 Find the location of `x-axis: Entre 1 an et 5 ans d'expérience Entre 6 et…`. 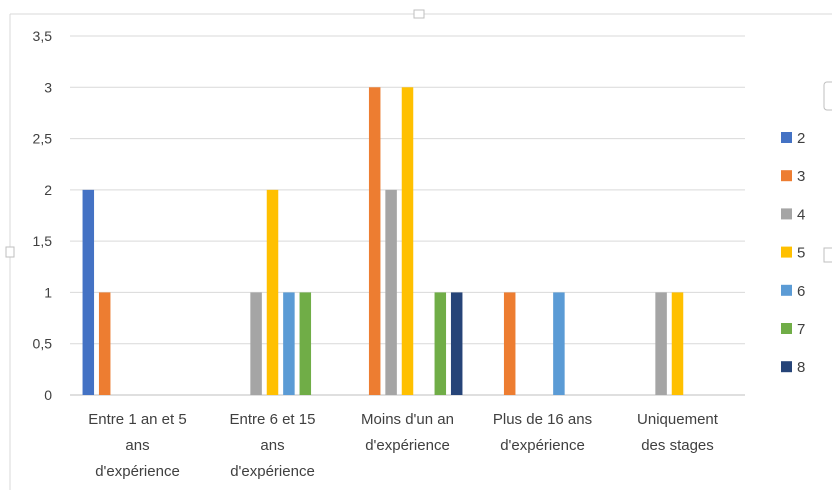

x-axis: Entre 1 an et 5 ans d'expérience Entre 6 et… is located at coordinates (403, 445).